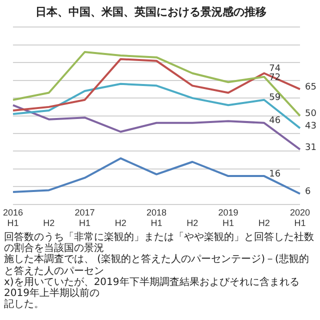  What do you see at coordinates (308, 192) in the screenshot?
I see `data-label: 6` at bounding box center [308, 192].